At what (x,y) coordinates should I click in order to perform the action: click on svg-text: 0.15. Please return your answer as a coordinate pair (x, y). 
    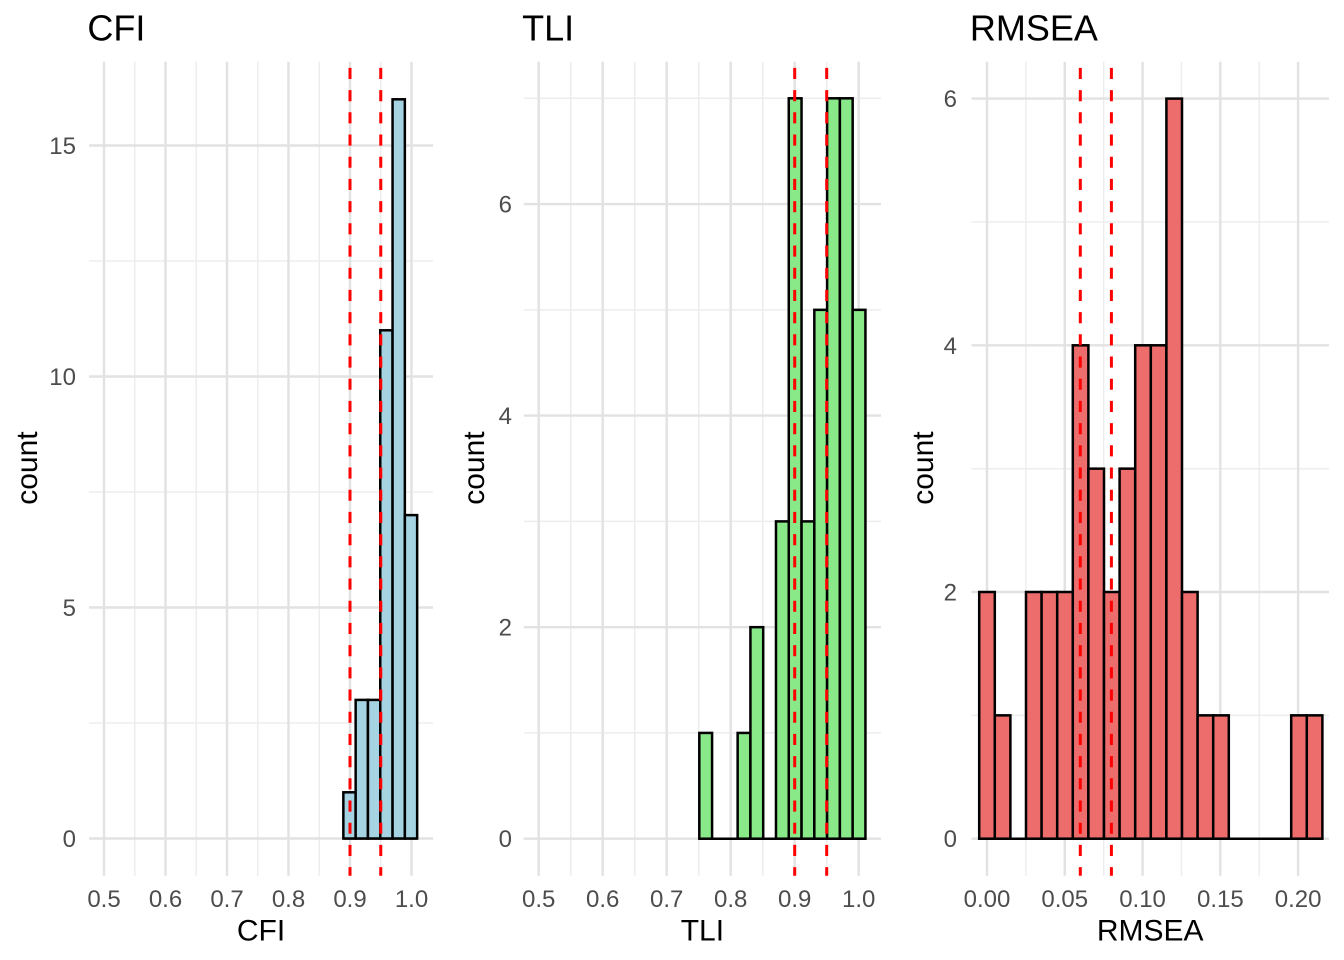
    Looking at the image, I should click on (1220, 899).